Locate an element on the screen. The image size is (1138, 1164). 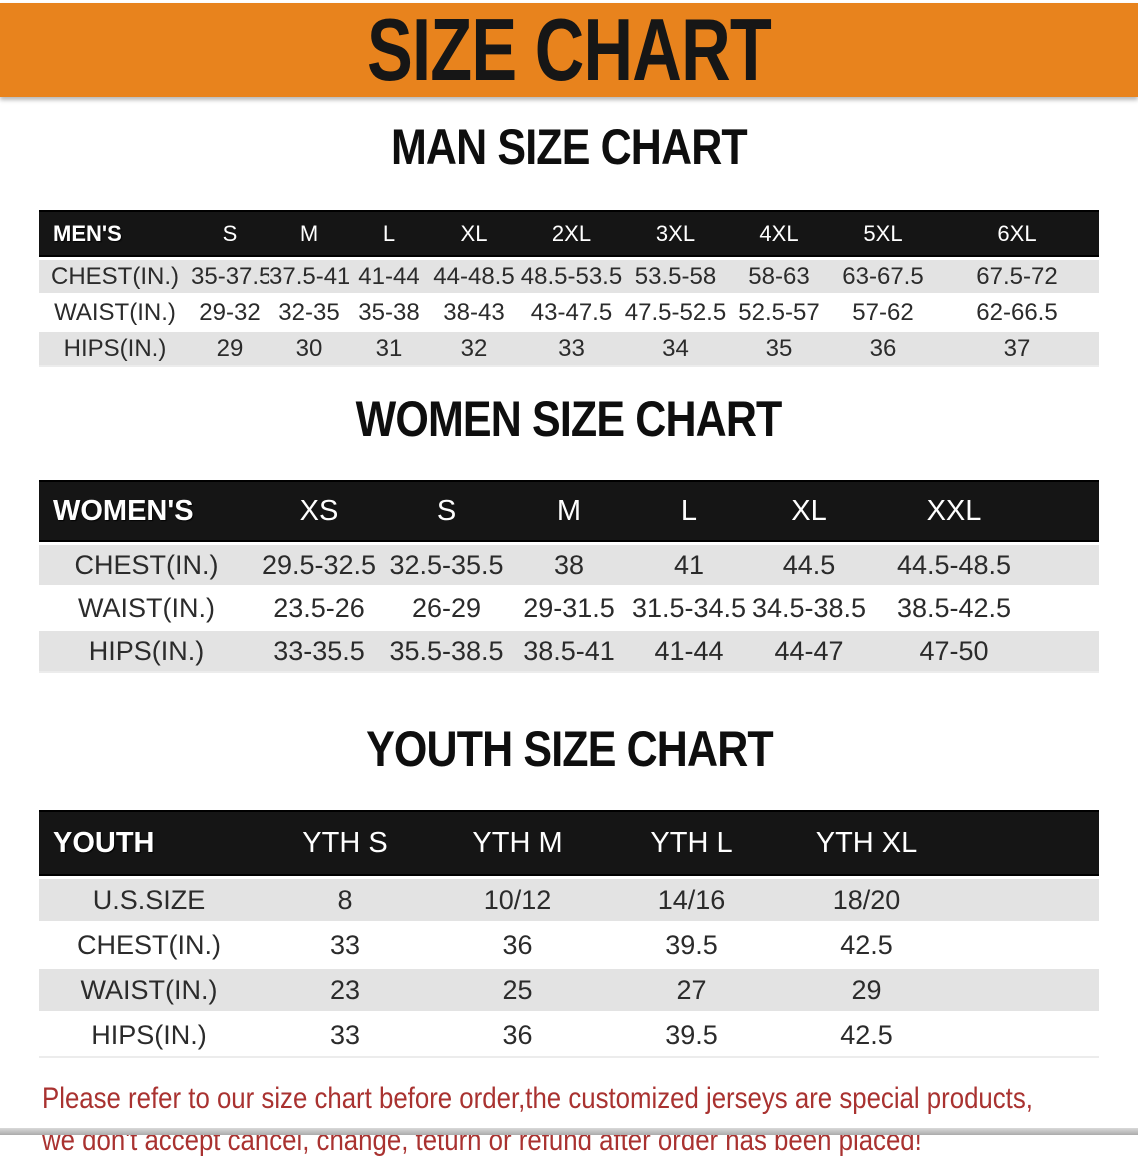
size-cell: 32 is located at coordinates (474, 348).